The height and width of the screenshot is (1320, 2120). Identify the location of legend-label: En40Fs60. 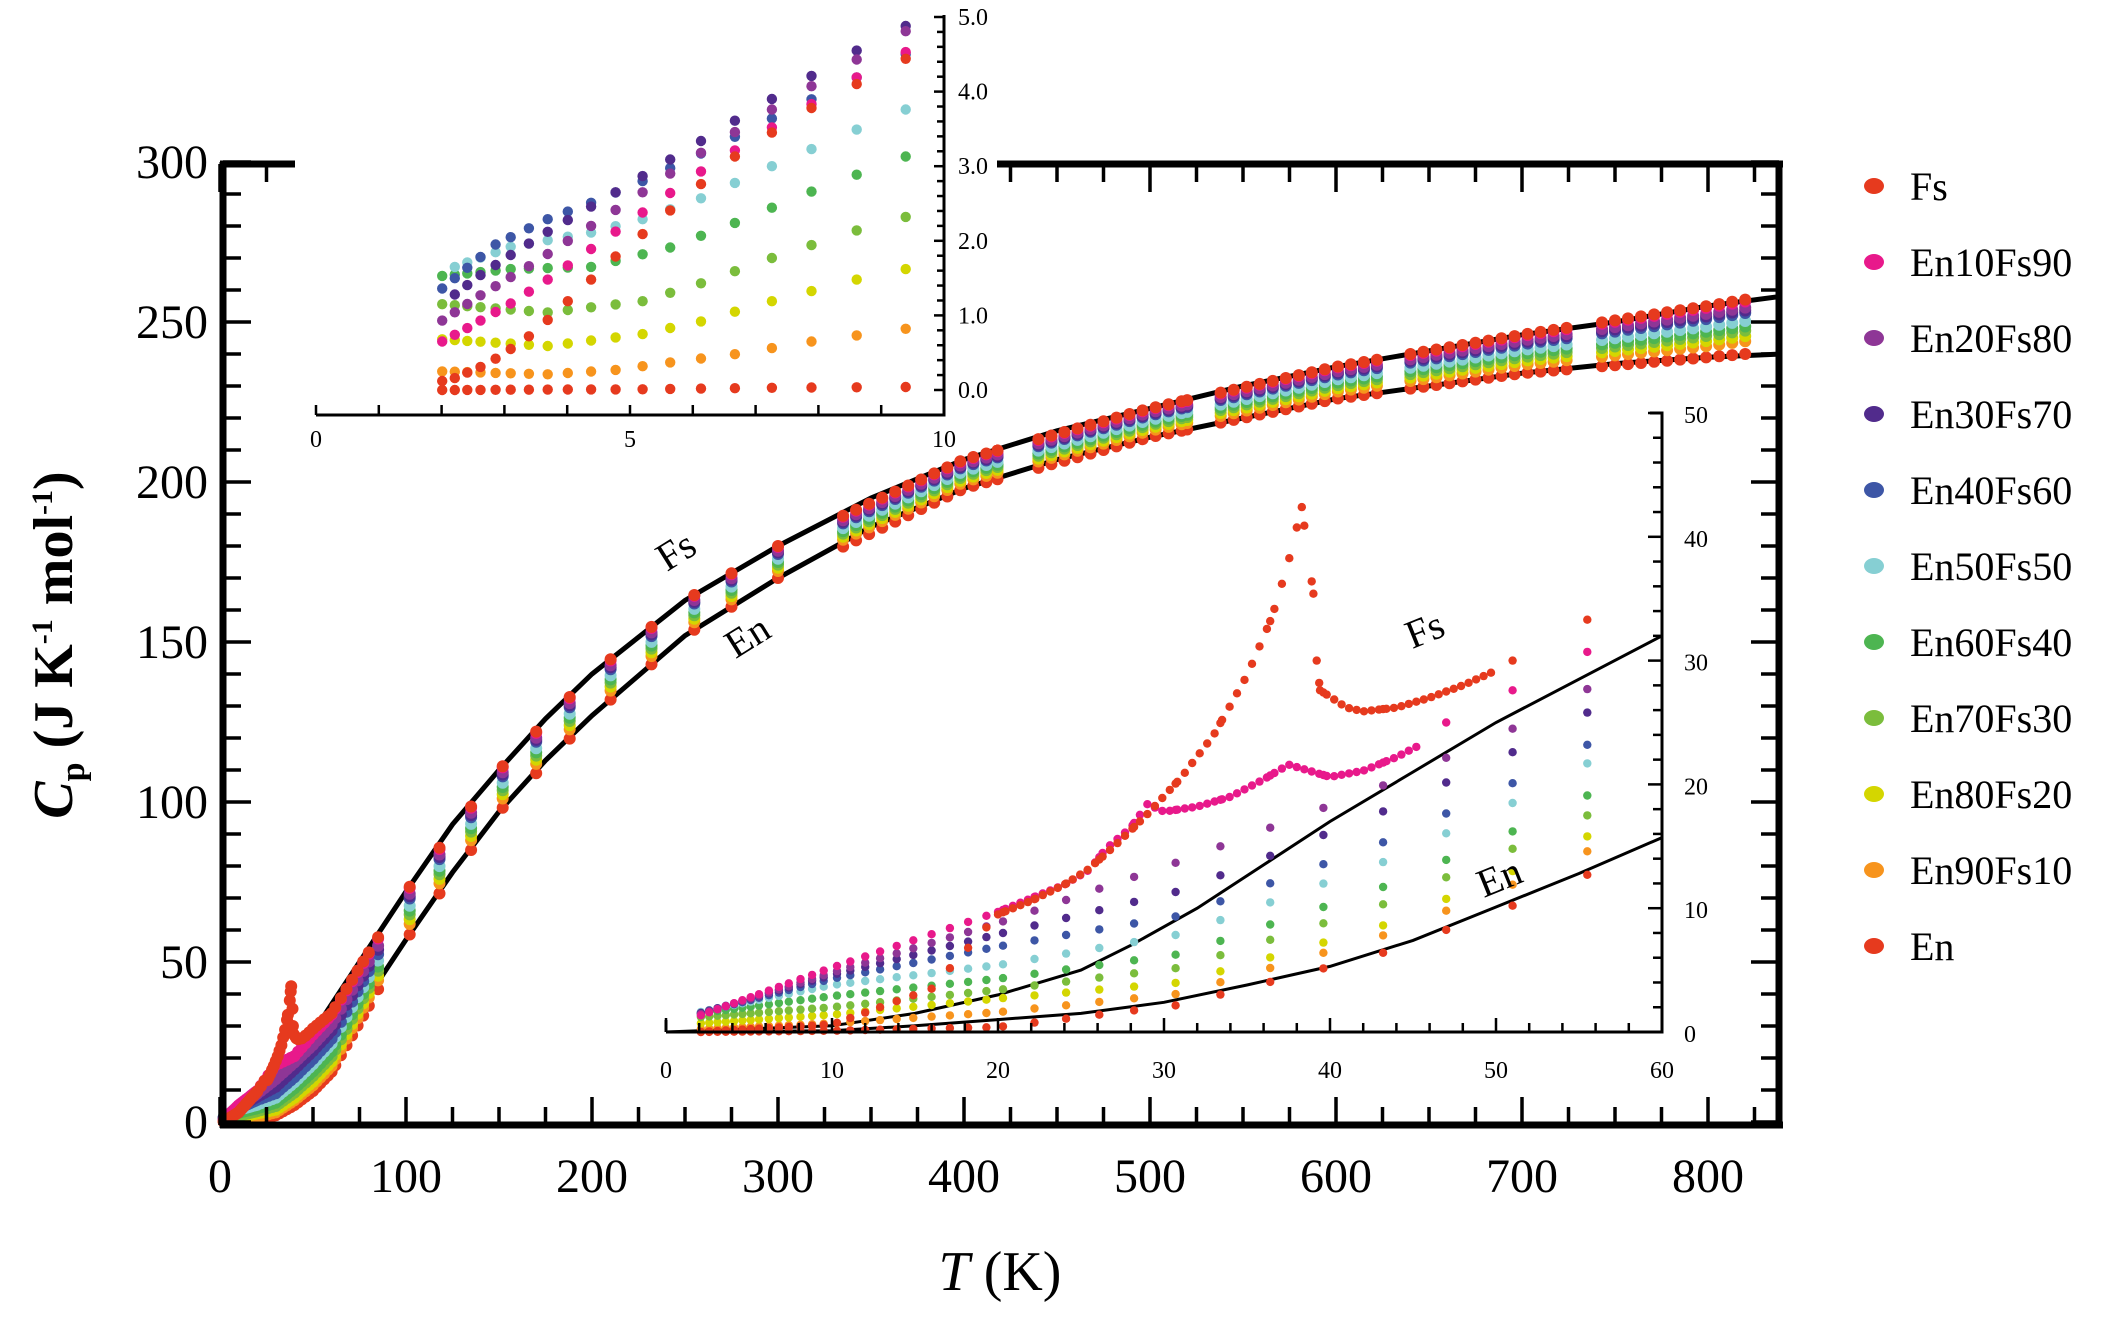
(1991, 490).